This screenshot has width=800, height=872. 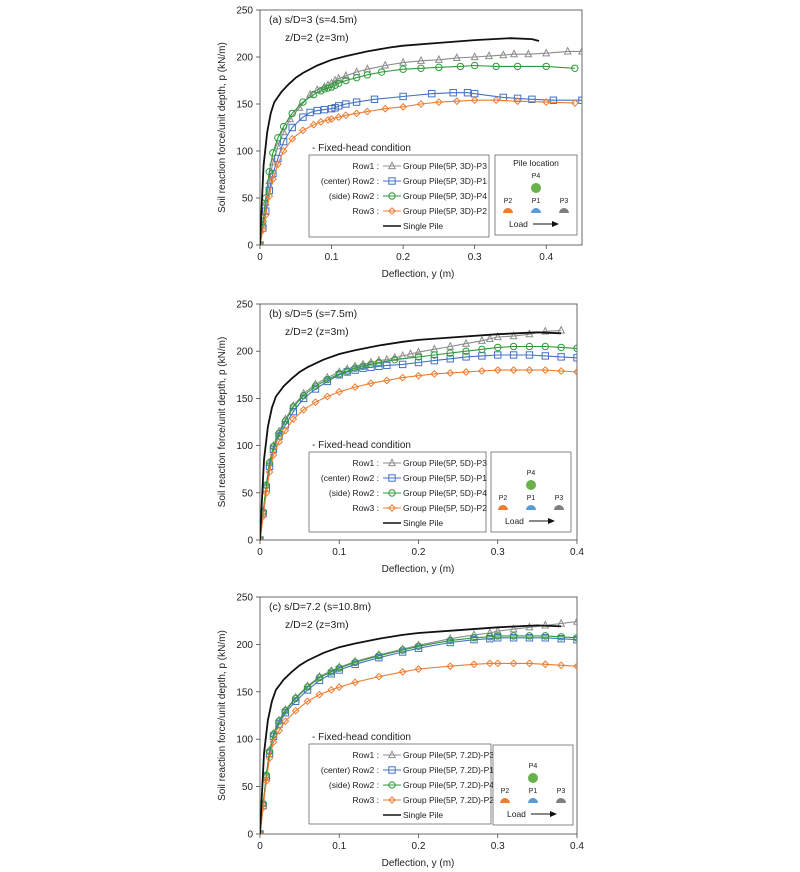 I want to click on pile-location-box: P4 P2 P1 P3 Load, so click(x=533, y=785).